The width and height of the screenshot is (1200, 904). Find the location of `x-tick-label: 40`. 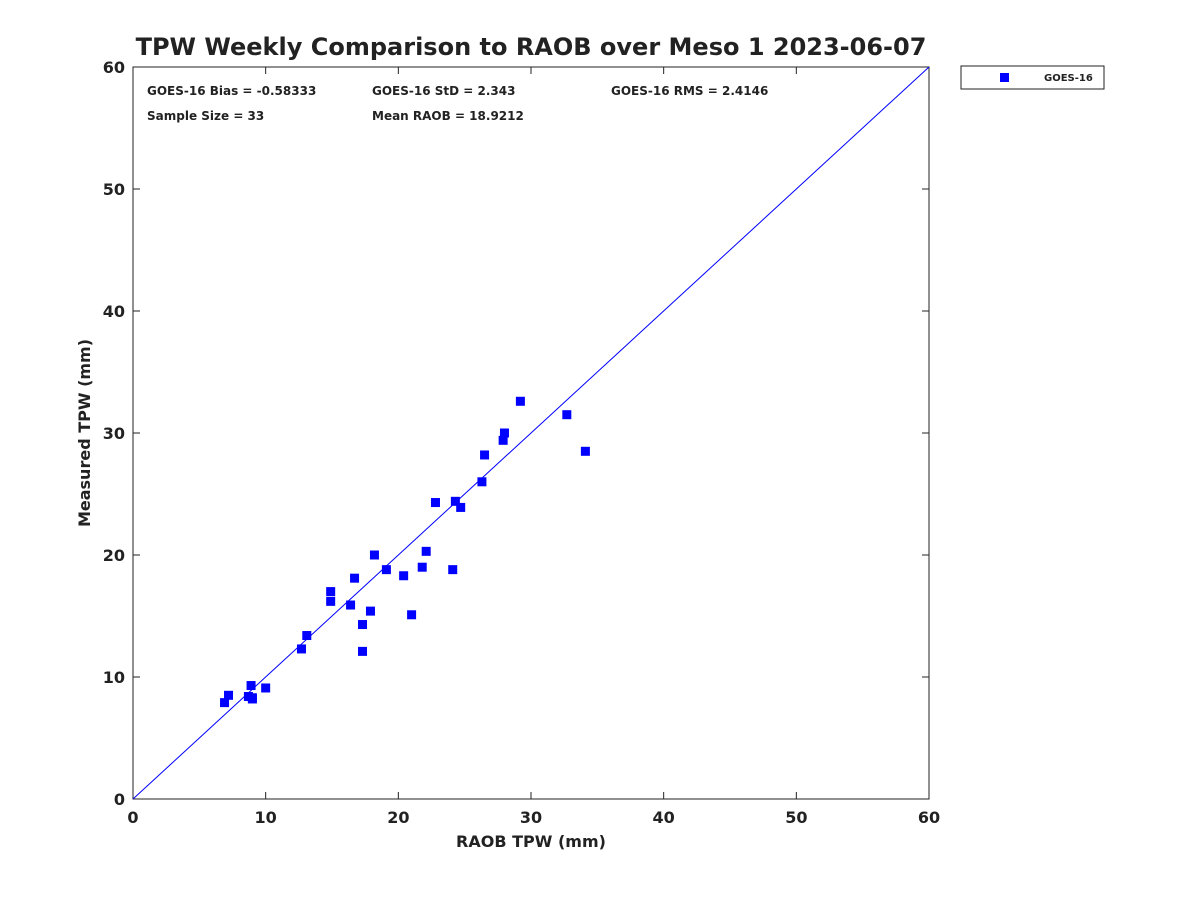

x-tick-label: 40 is located at coordinates (664, 817).